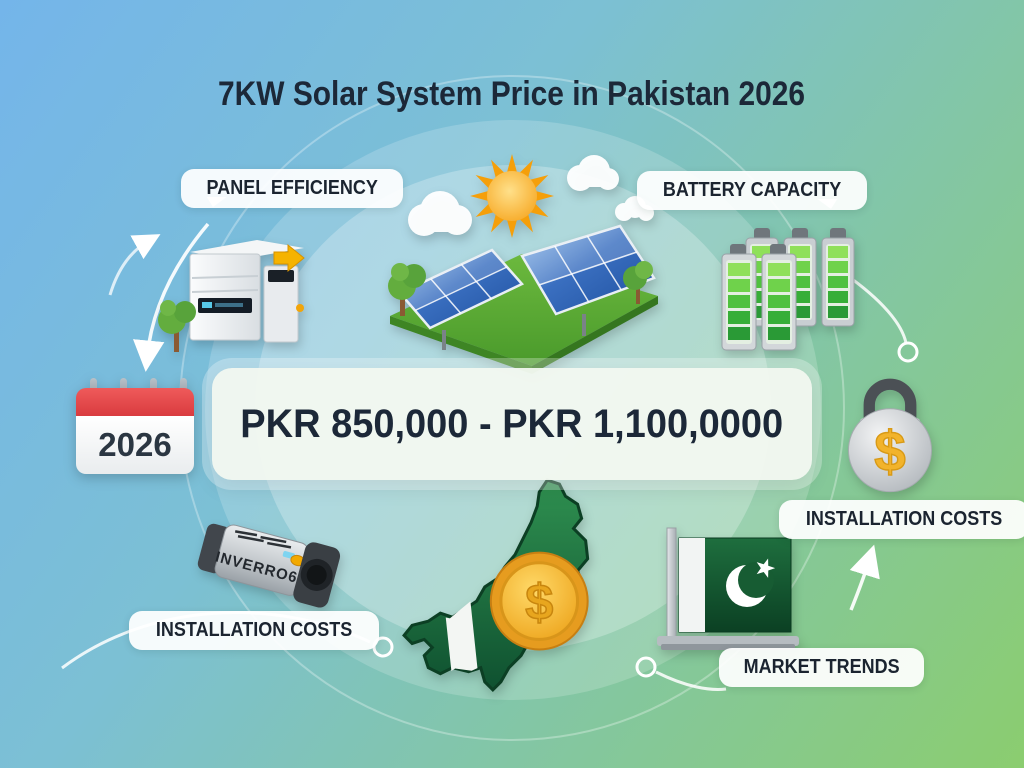  I want to click on inverter-icon: INVERRO6, so click(269, 565).